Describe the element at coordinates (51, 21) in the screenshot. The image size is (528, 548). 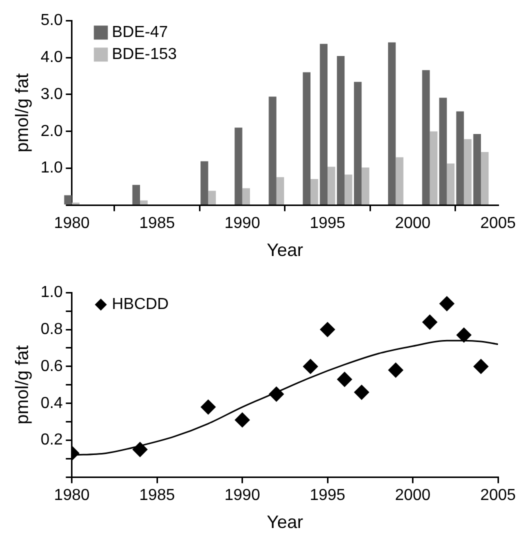
I see `y-tick-label: 5.0` at that location.